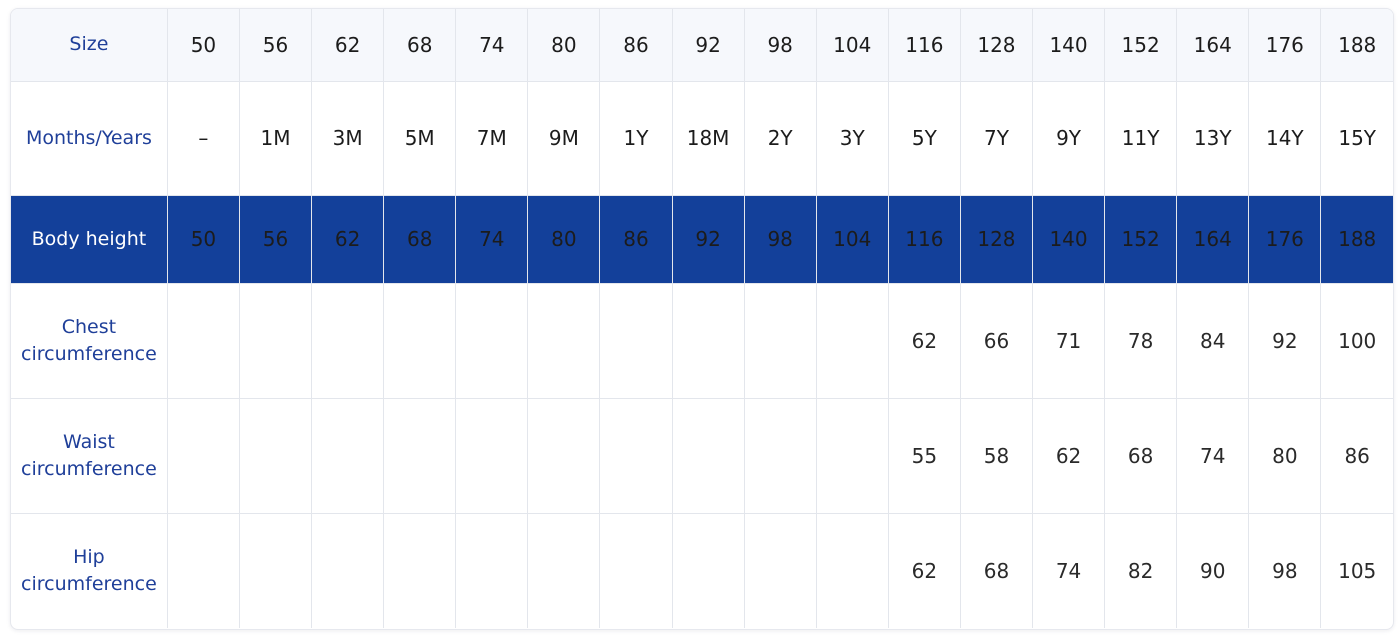 This screenshot has height=639, width=1400. I want to click on age-cell: 2Y, so click(780, 138).